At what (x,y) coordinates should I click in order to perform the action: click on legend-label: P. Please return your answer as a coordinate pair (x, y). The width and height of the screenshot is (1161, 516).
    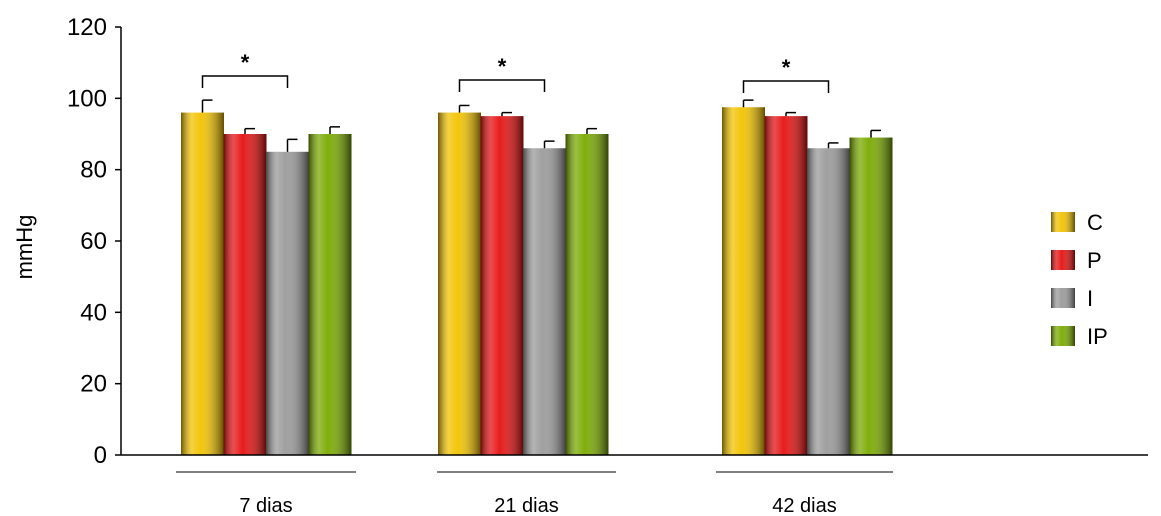
    Looking at the image, I should click on (1094, 260).